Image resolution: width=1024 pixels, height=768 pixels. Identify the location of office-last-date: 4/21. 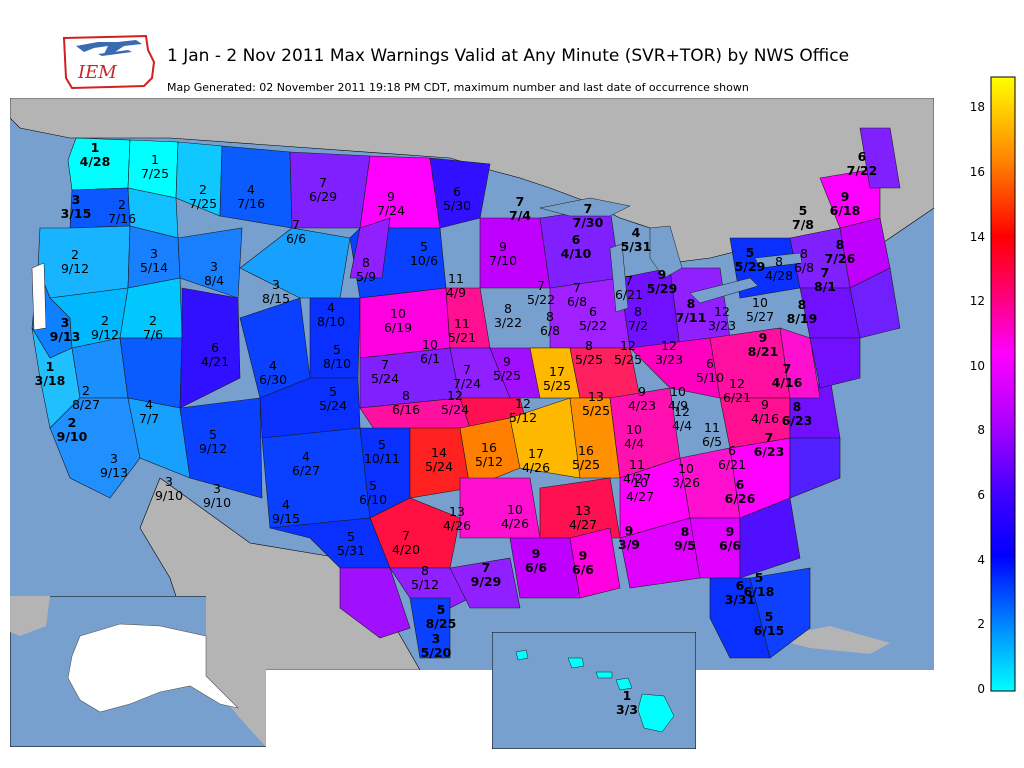
(215, 361).